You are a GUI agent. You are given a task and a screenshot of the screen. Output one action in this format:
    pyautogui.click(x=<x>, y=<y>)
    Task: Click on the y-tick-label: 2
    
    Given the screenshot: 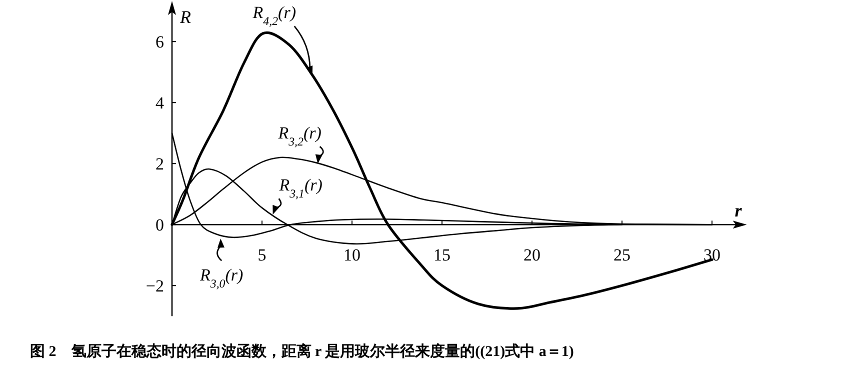 What is the action you would take?
    pyautogui.click(x=160, y=164)
    